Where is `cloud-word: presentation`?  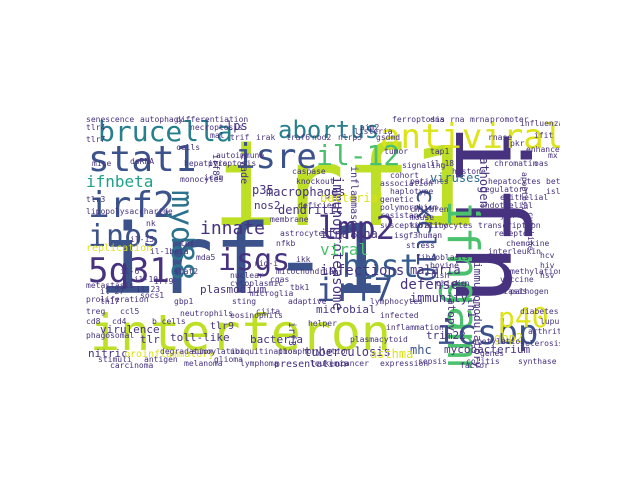 cloud-word: presentation is located at coordinates (310, 364).